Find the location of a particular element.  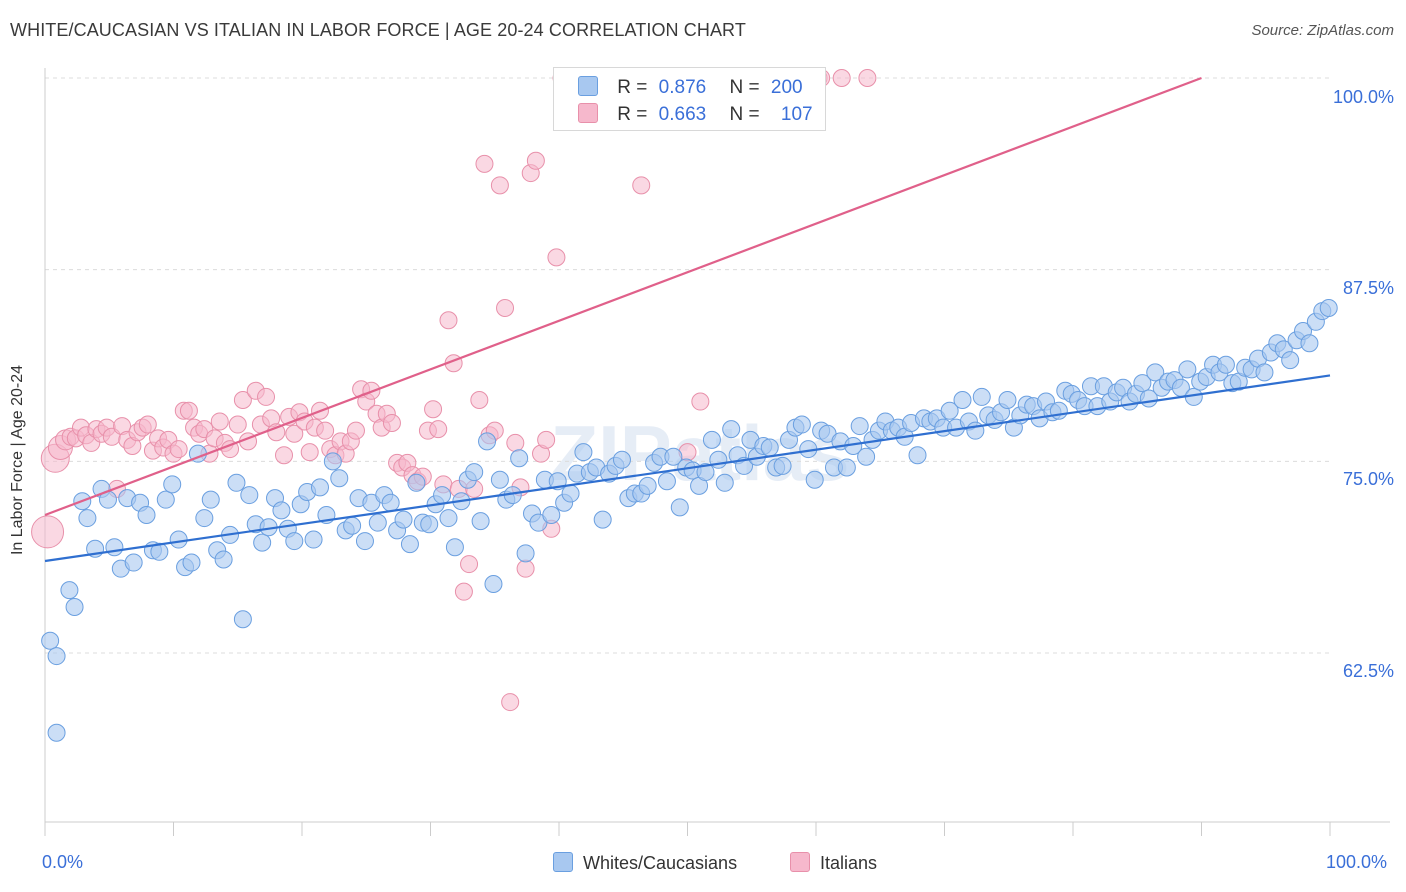

x-axis-max-label: 100.0% is located at coordinates (1357, 862).